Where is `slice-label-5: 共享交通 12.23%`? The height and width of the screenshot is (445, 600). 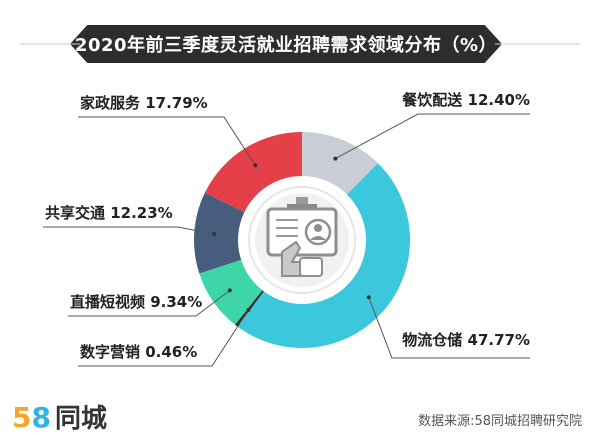
slice-label-5: 共享交通 12.23% is located at coordinates (109, 213).